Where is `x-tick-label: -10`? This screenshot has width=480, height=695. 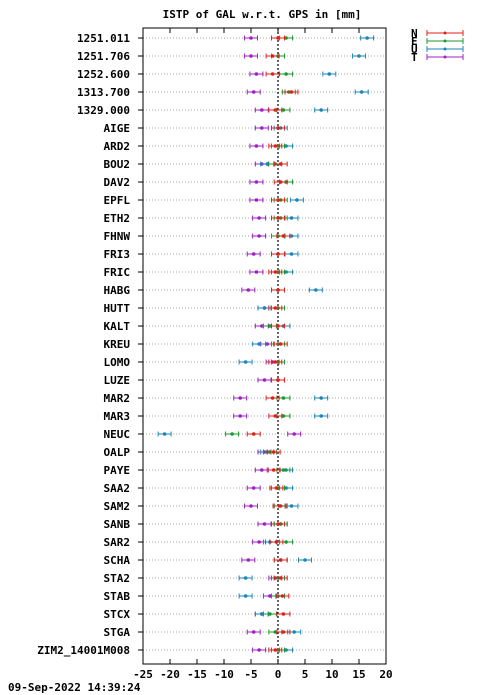
x-tick-label: -10 is located at coordinates (224, 674).